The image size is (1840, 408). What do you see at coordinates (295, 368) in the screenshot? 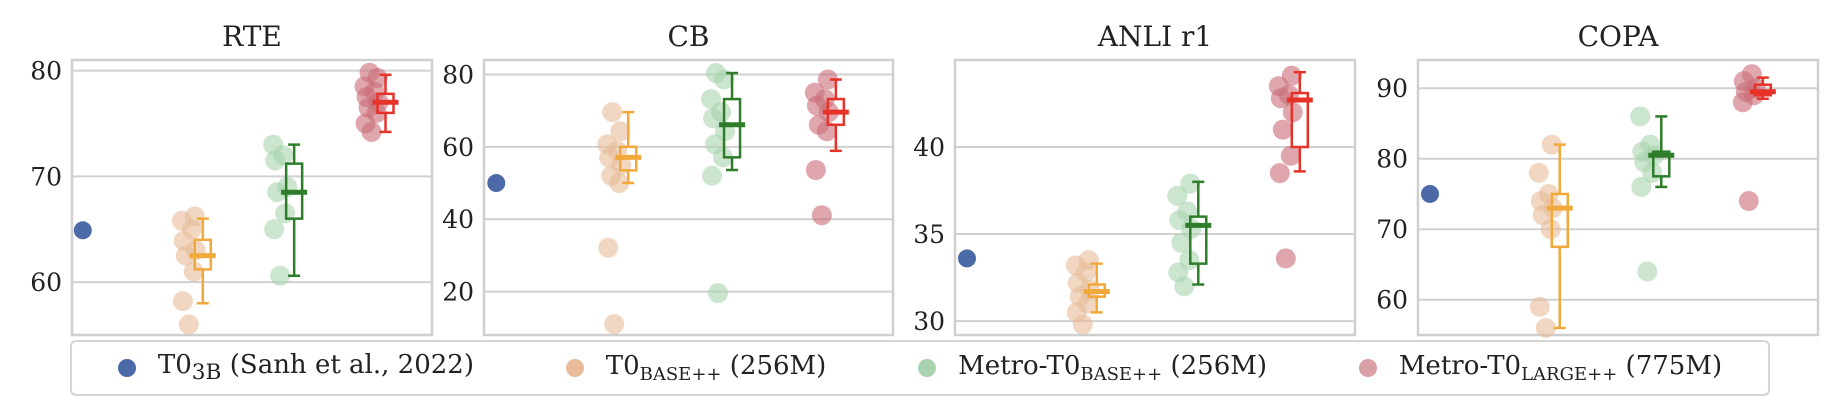
I see `legend-item-t0-3b: T03B (Sanh et al., 2022)` at bounding box center [295, 368].